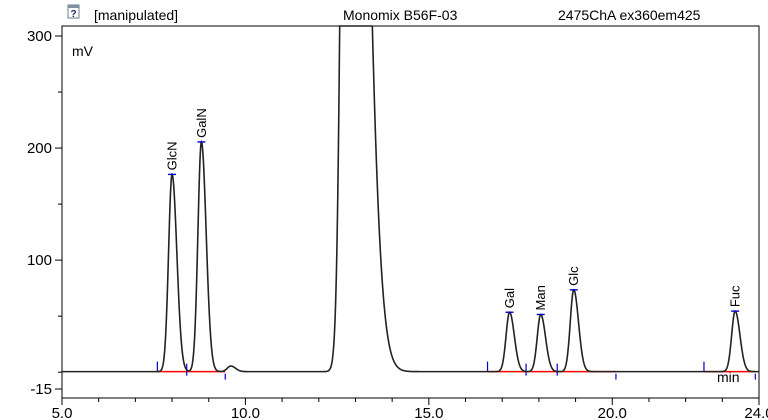 The image size is (768, 420). Describe the element at coordinates (39, 36) in the screenshot. I see `y-tick-label: 300` at that location.